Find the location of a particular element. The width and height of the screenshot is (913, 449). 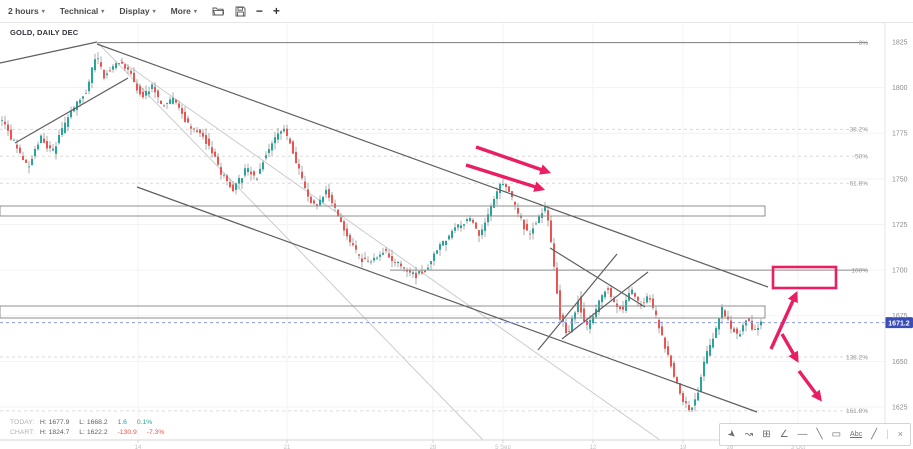

today-change: 1.6 is located at coordinates (122, 422).